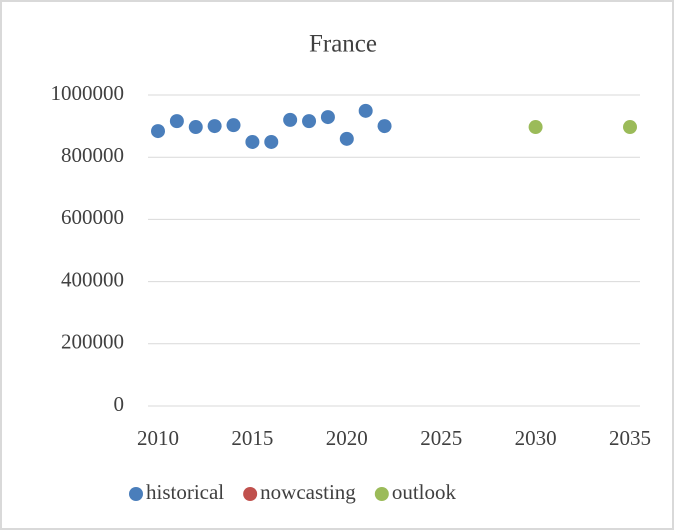 This screenshot has width=676, height=532. What do you see at coordinates (92, 279) in the screenshot?
I see `y-tick-label: 400000` at bounding box center [92, 279].